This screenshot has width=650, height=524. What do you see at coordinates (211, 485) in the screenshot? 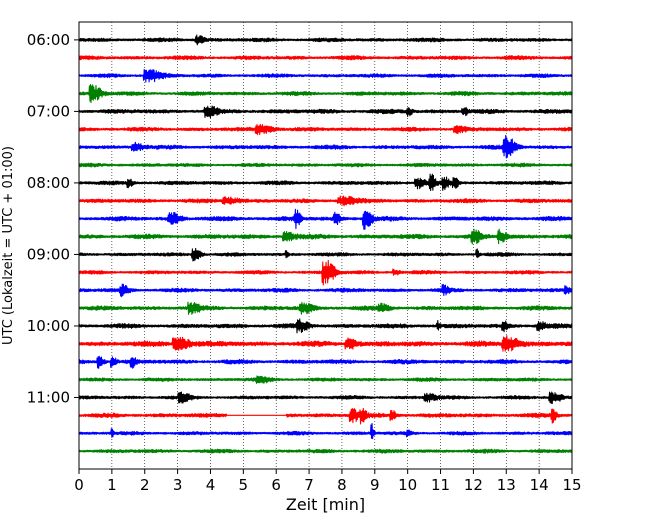
I see `x-tick-label: 4` at bounding box center [211, 485].